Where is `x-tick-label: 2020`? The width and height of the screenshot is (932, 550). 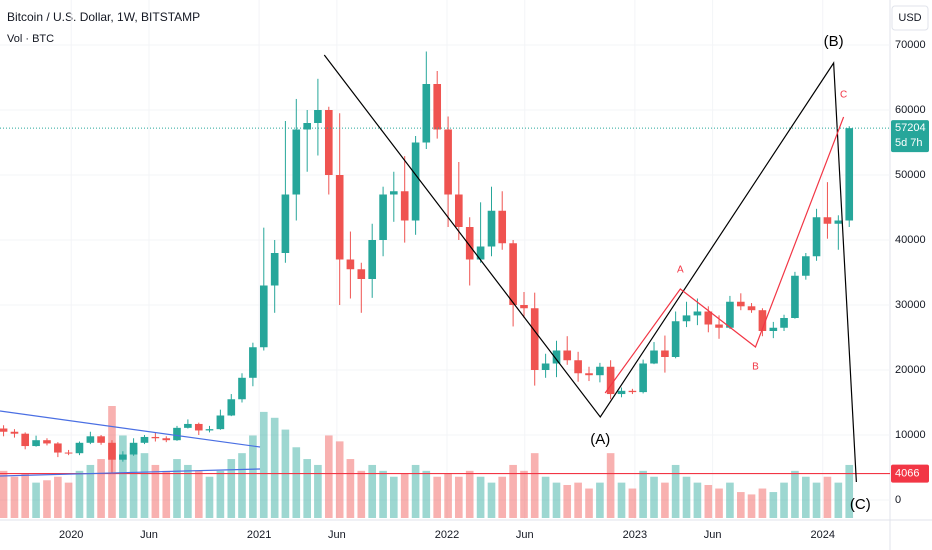 x-tick-label: 2020 is located at coordinates (71, 535).